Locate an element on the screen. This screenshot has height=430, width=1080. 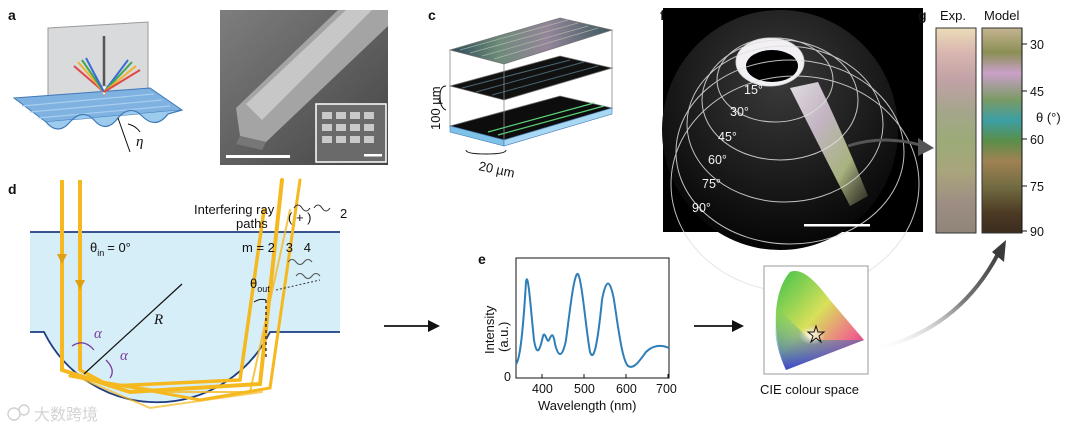
spectrum-plot-frame is located at coordinates (592, 318).